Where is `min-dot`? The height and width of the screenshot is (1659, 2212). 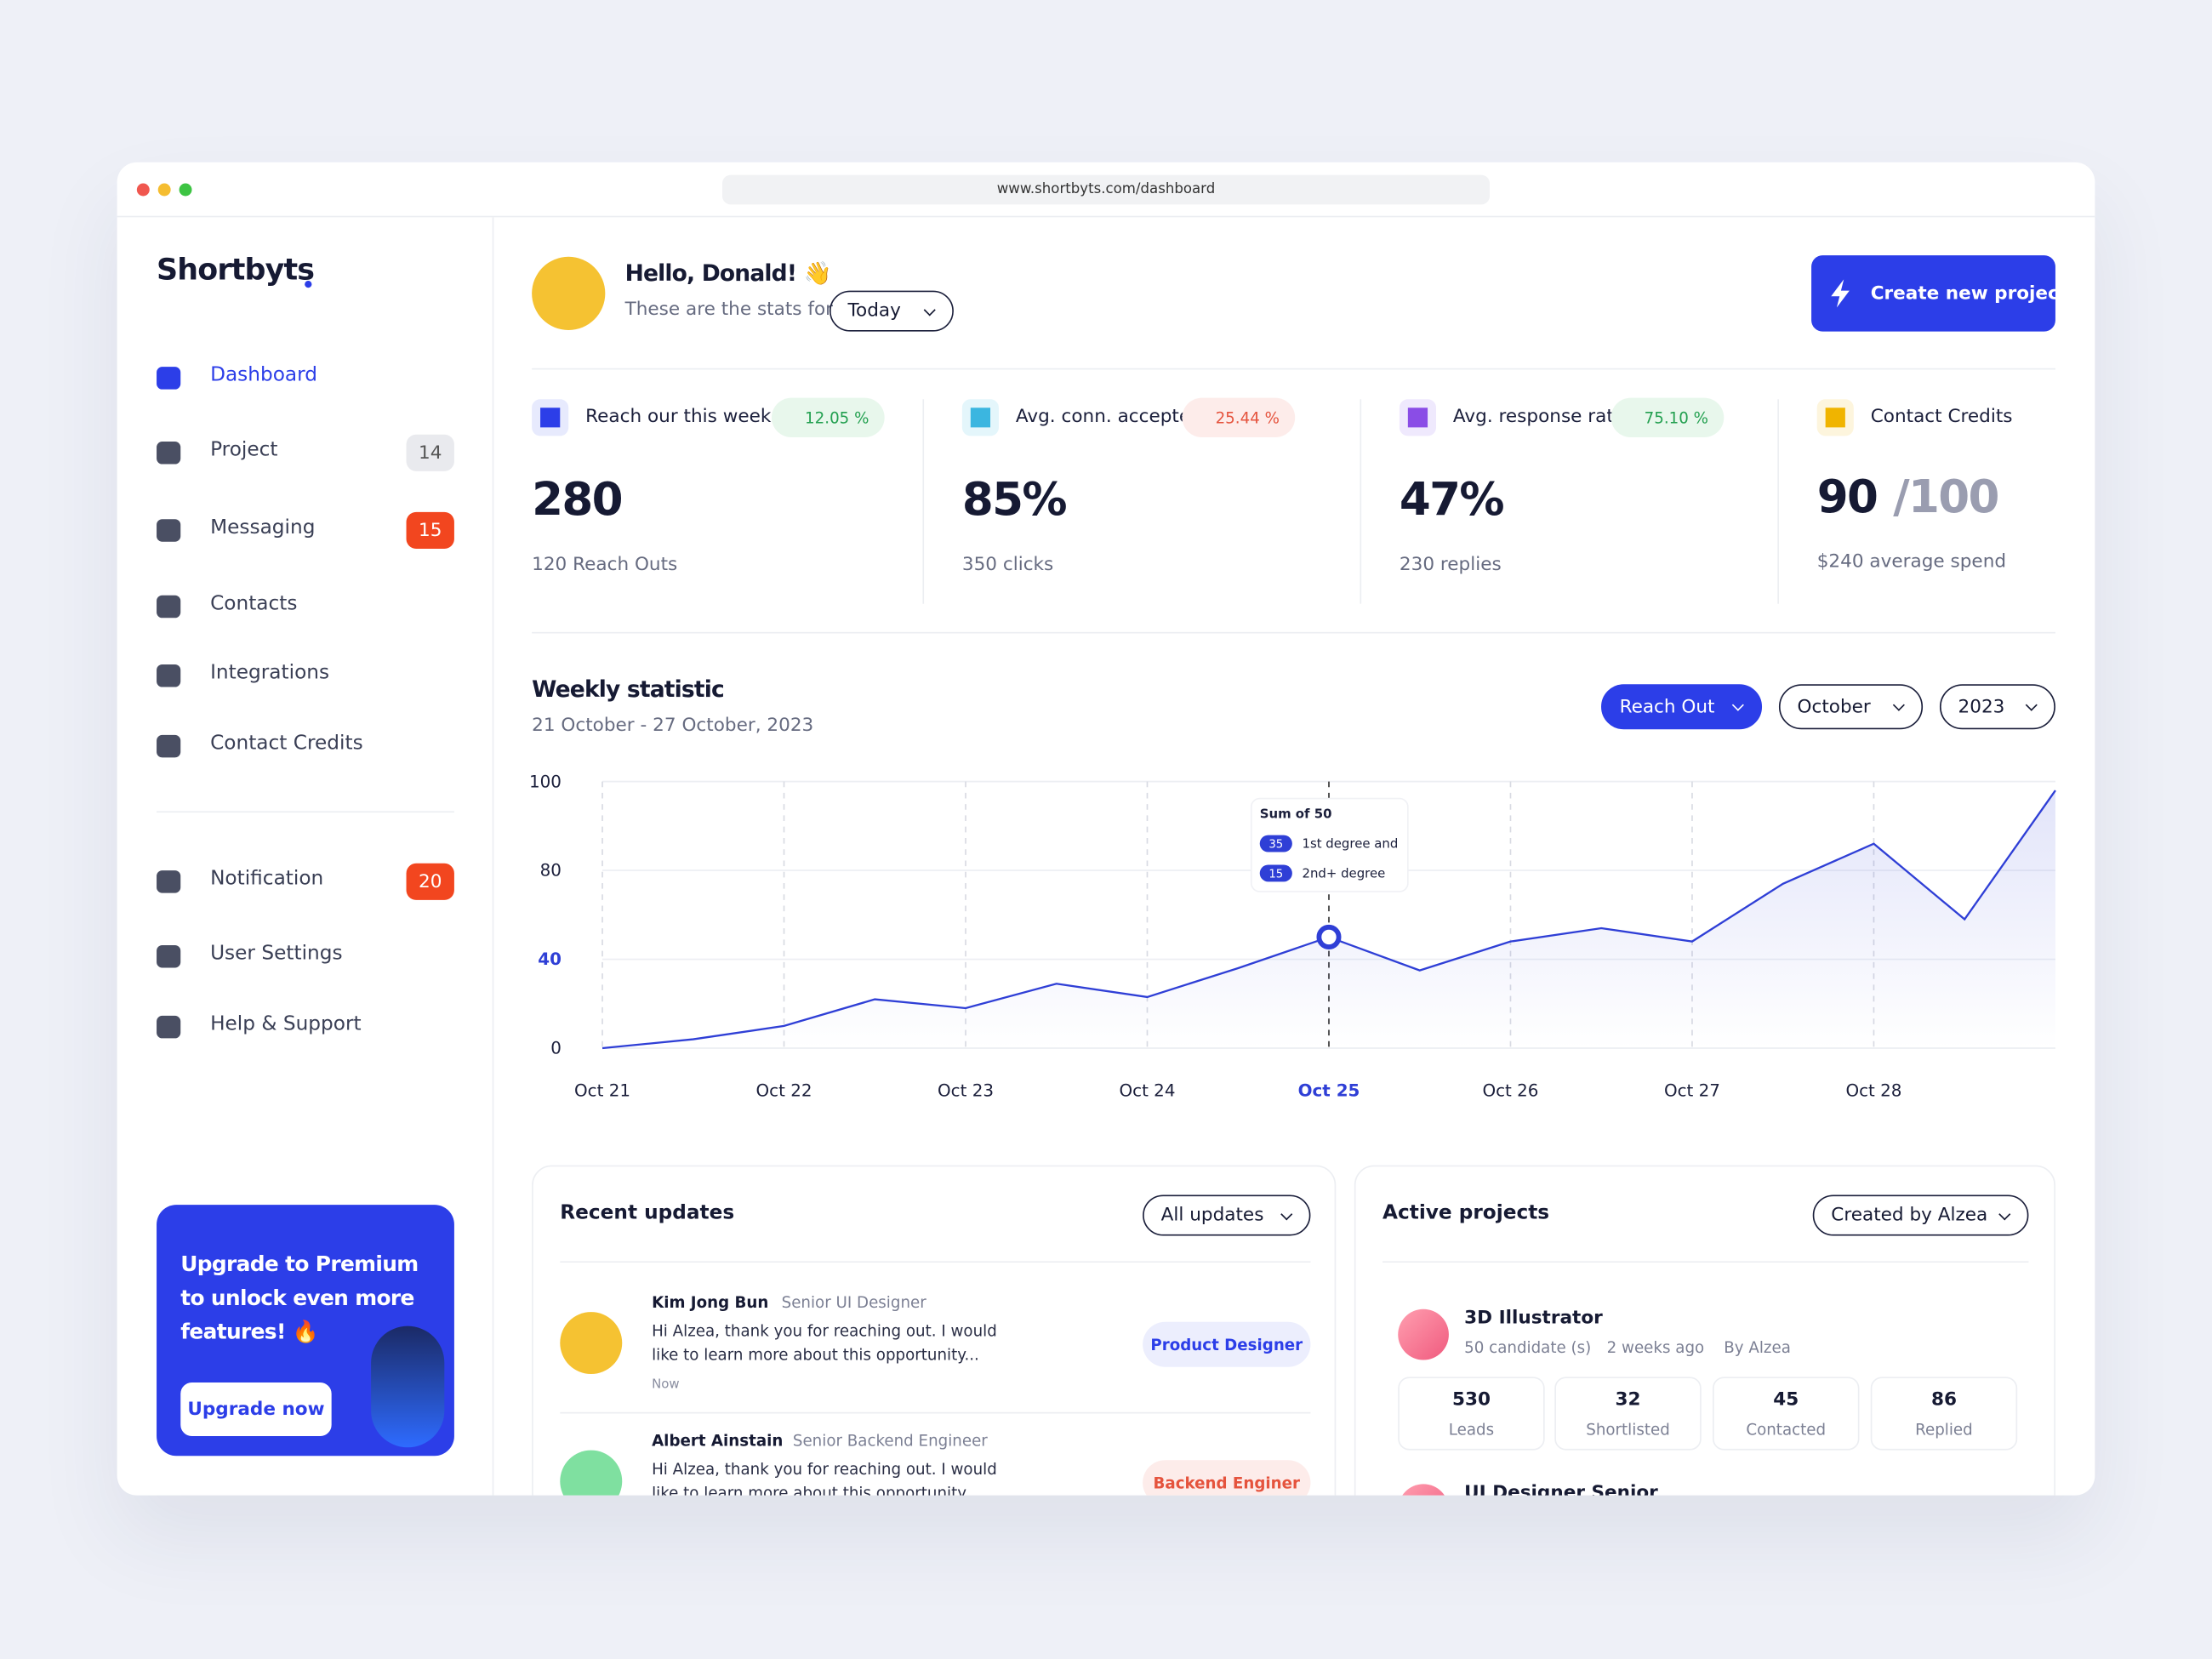
min-dot is located at coordinates (164, 190).